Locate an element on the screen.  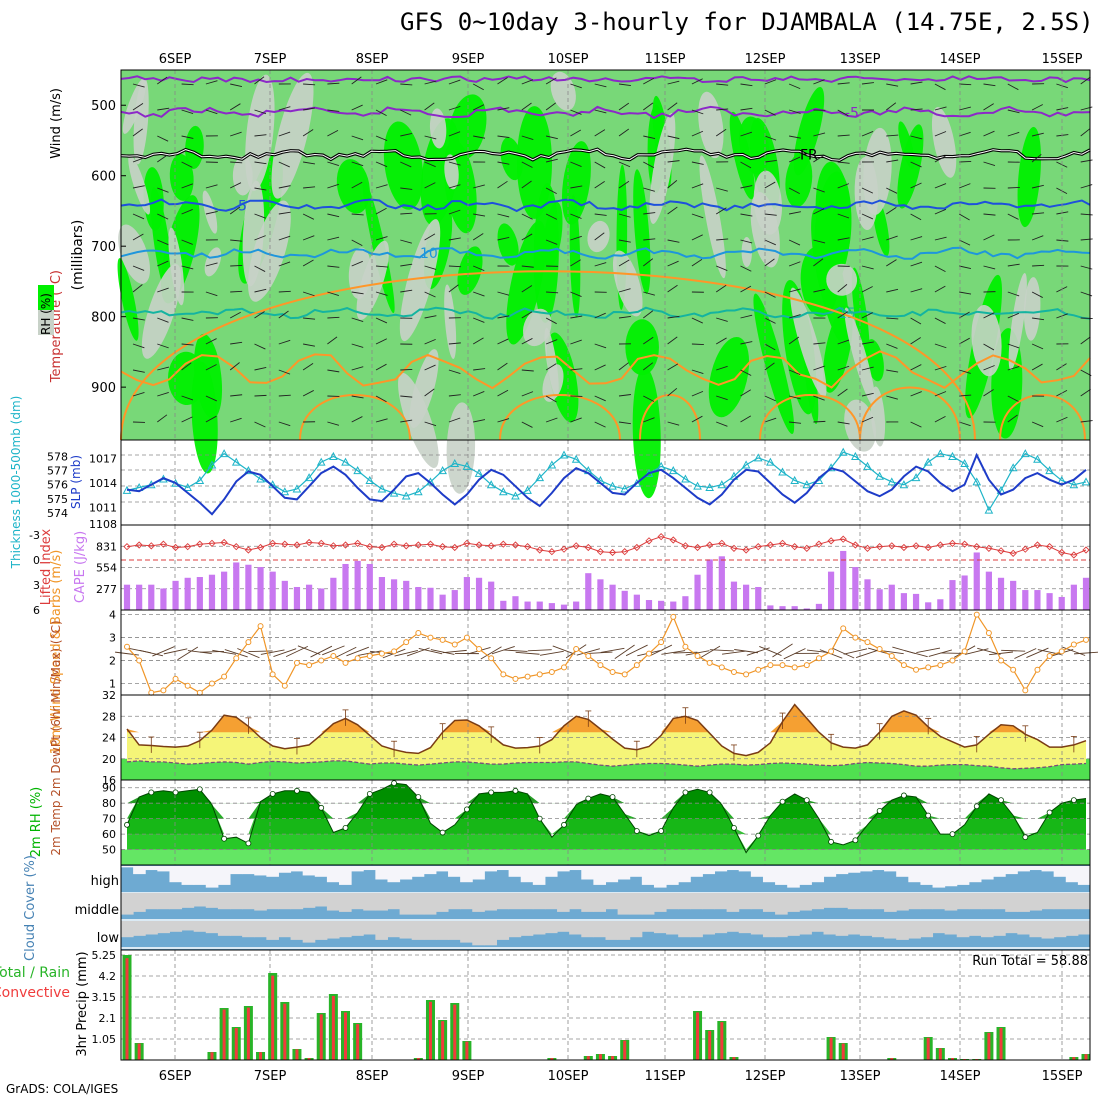
temp-tick-label: 32 is located at coordinates (109, 695).